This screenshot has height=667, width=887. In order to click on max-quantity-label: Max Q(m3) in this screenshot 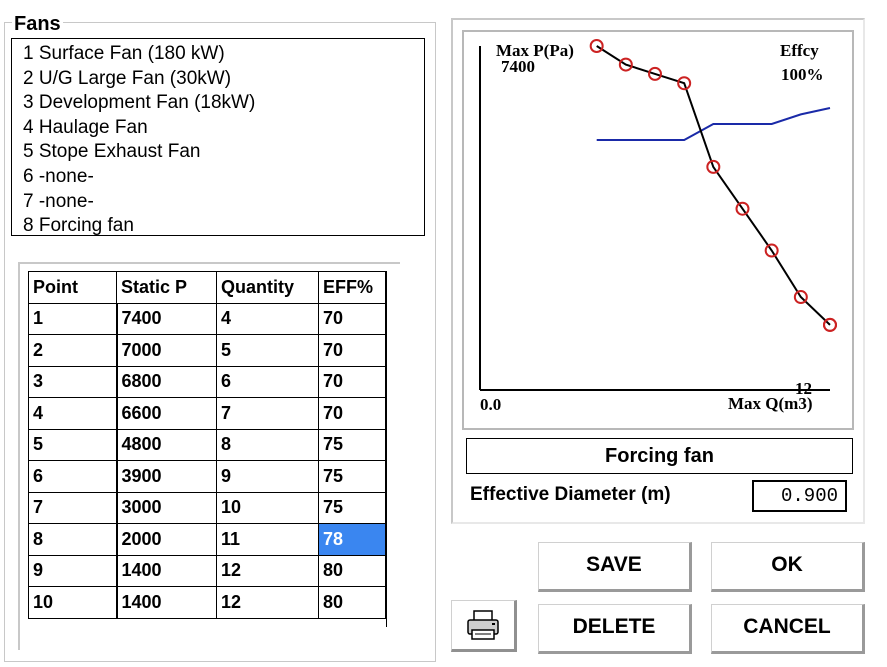, I will do `click(770, 403)`.